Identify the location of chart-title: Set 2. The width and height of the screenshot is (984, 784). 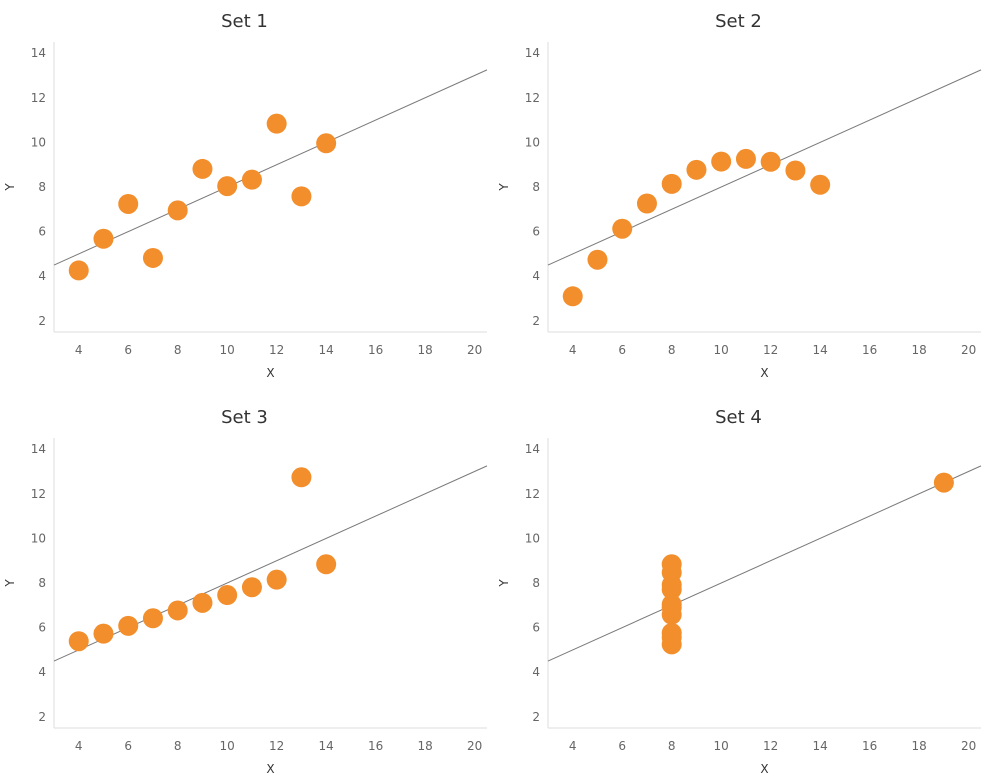
(738, 21).